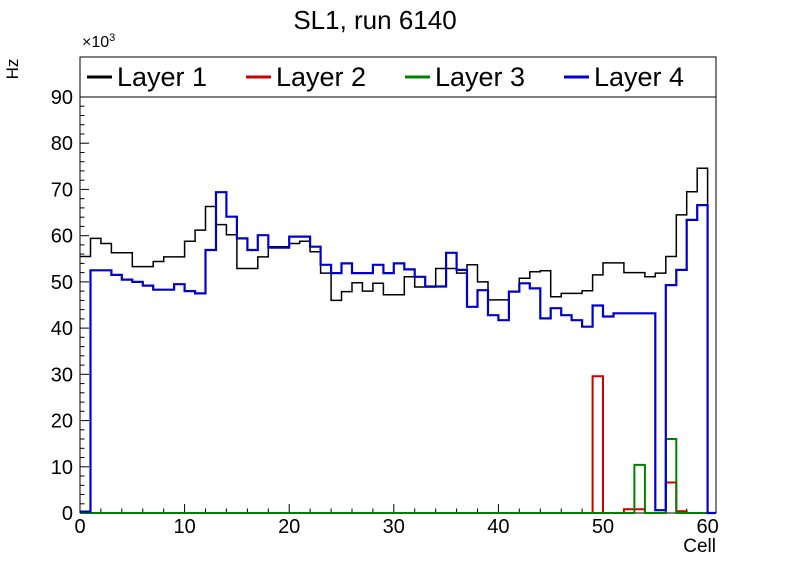 The height and width of the screenshot is (572, 796). Describe the element at coordinates (79, 527) in the screenshot. I see `x-tick-label: 0` at that location.